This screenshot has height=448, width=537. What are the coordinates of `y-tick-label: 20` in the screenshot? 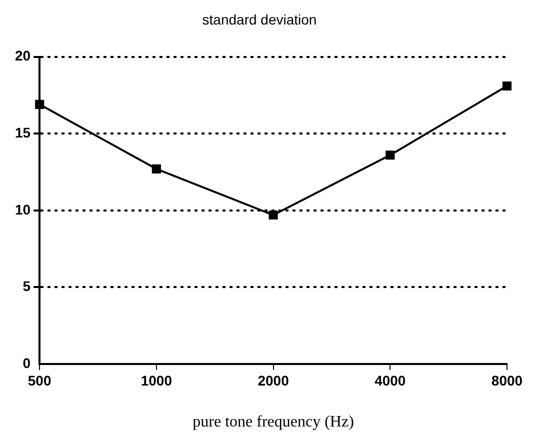 It's located at (22, 56).